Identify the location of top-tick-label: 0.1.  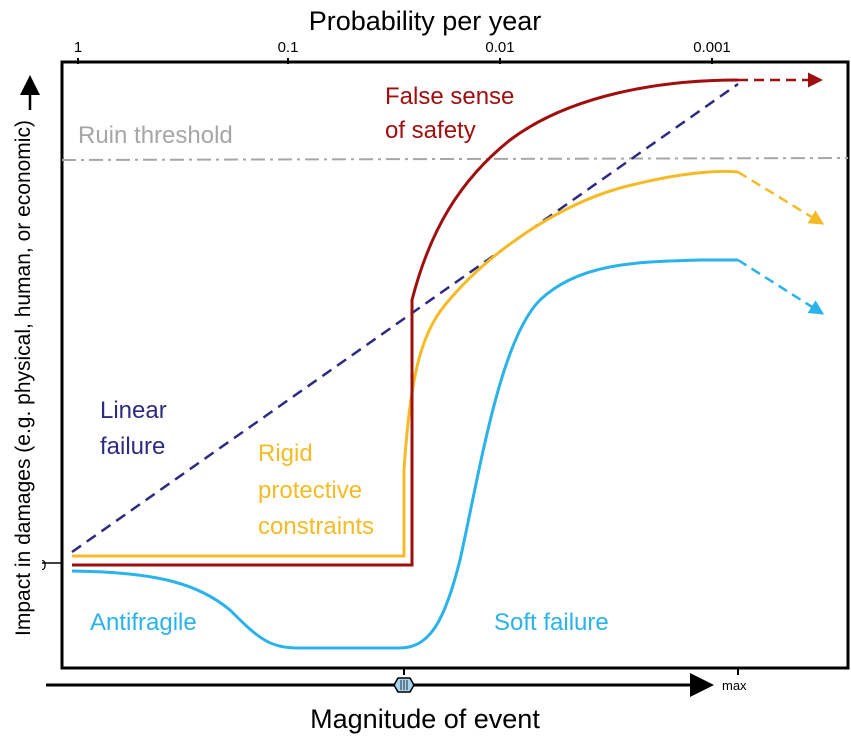
(288, 47).